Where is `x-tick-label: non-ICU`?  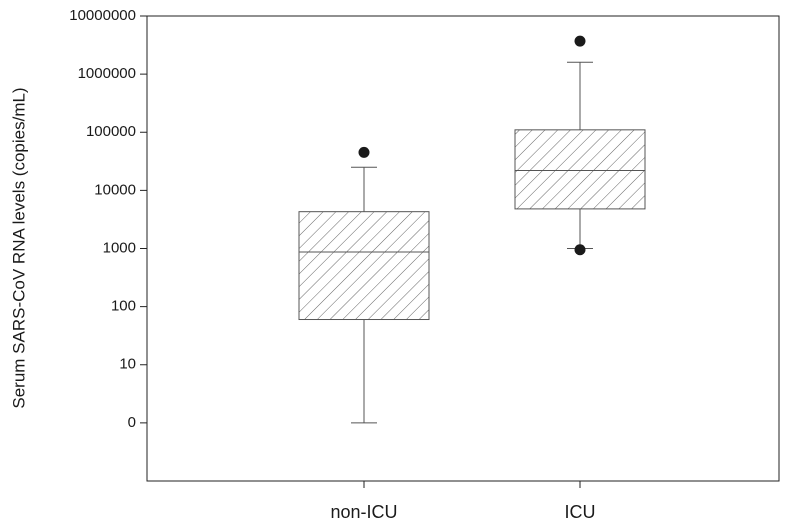 x-tick-label: non-ICU is located at coordinates (363, 512).